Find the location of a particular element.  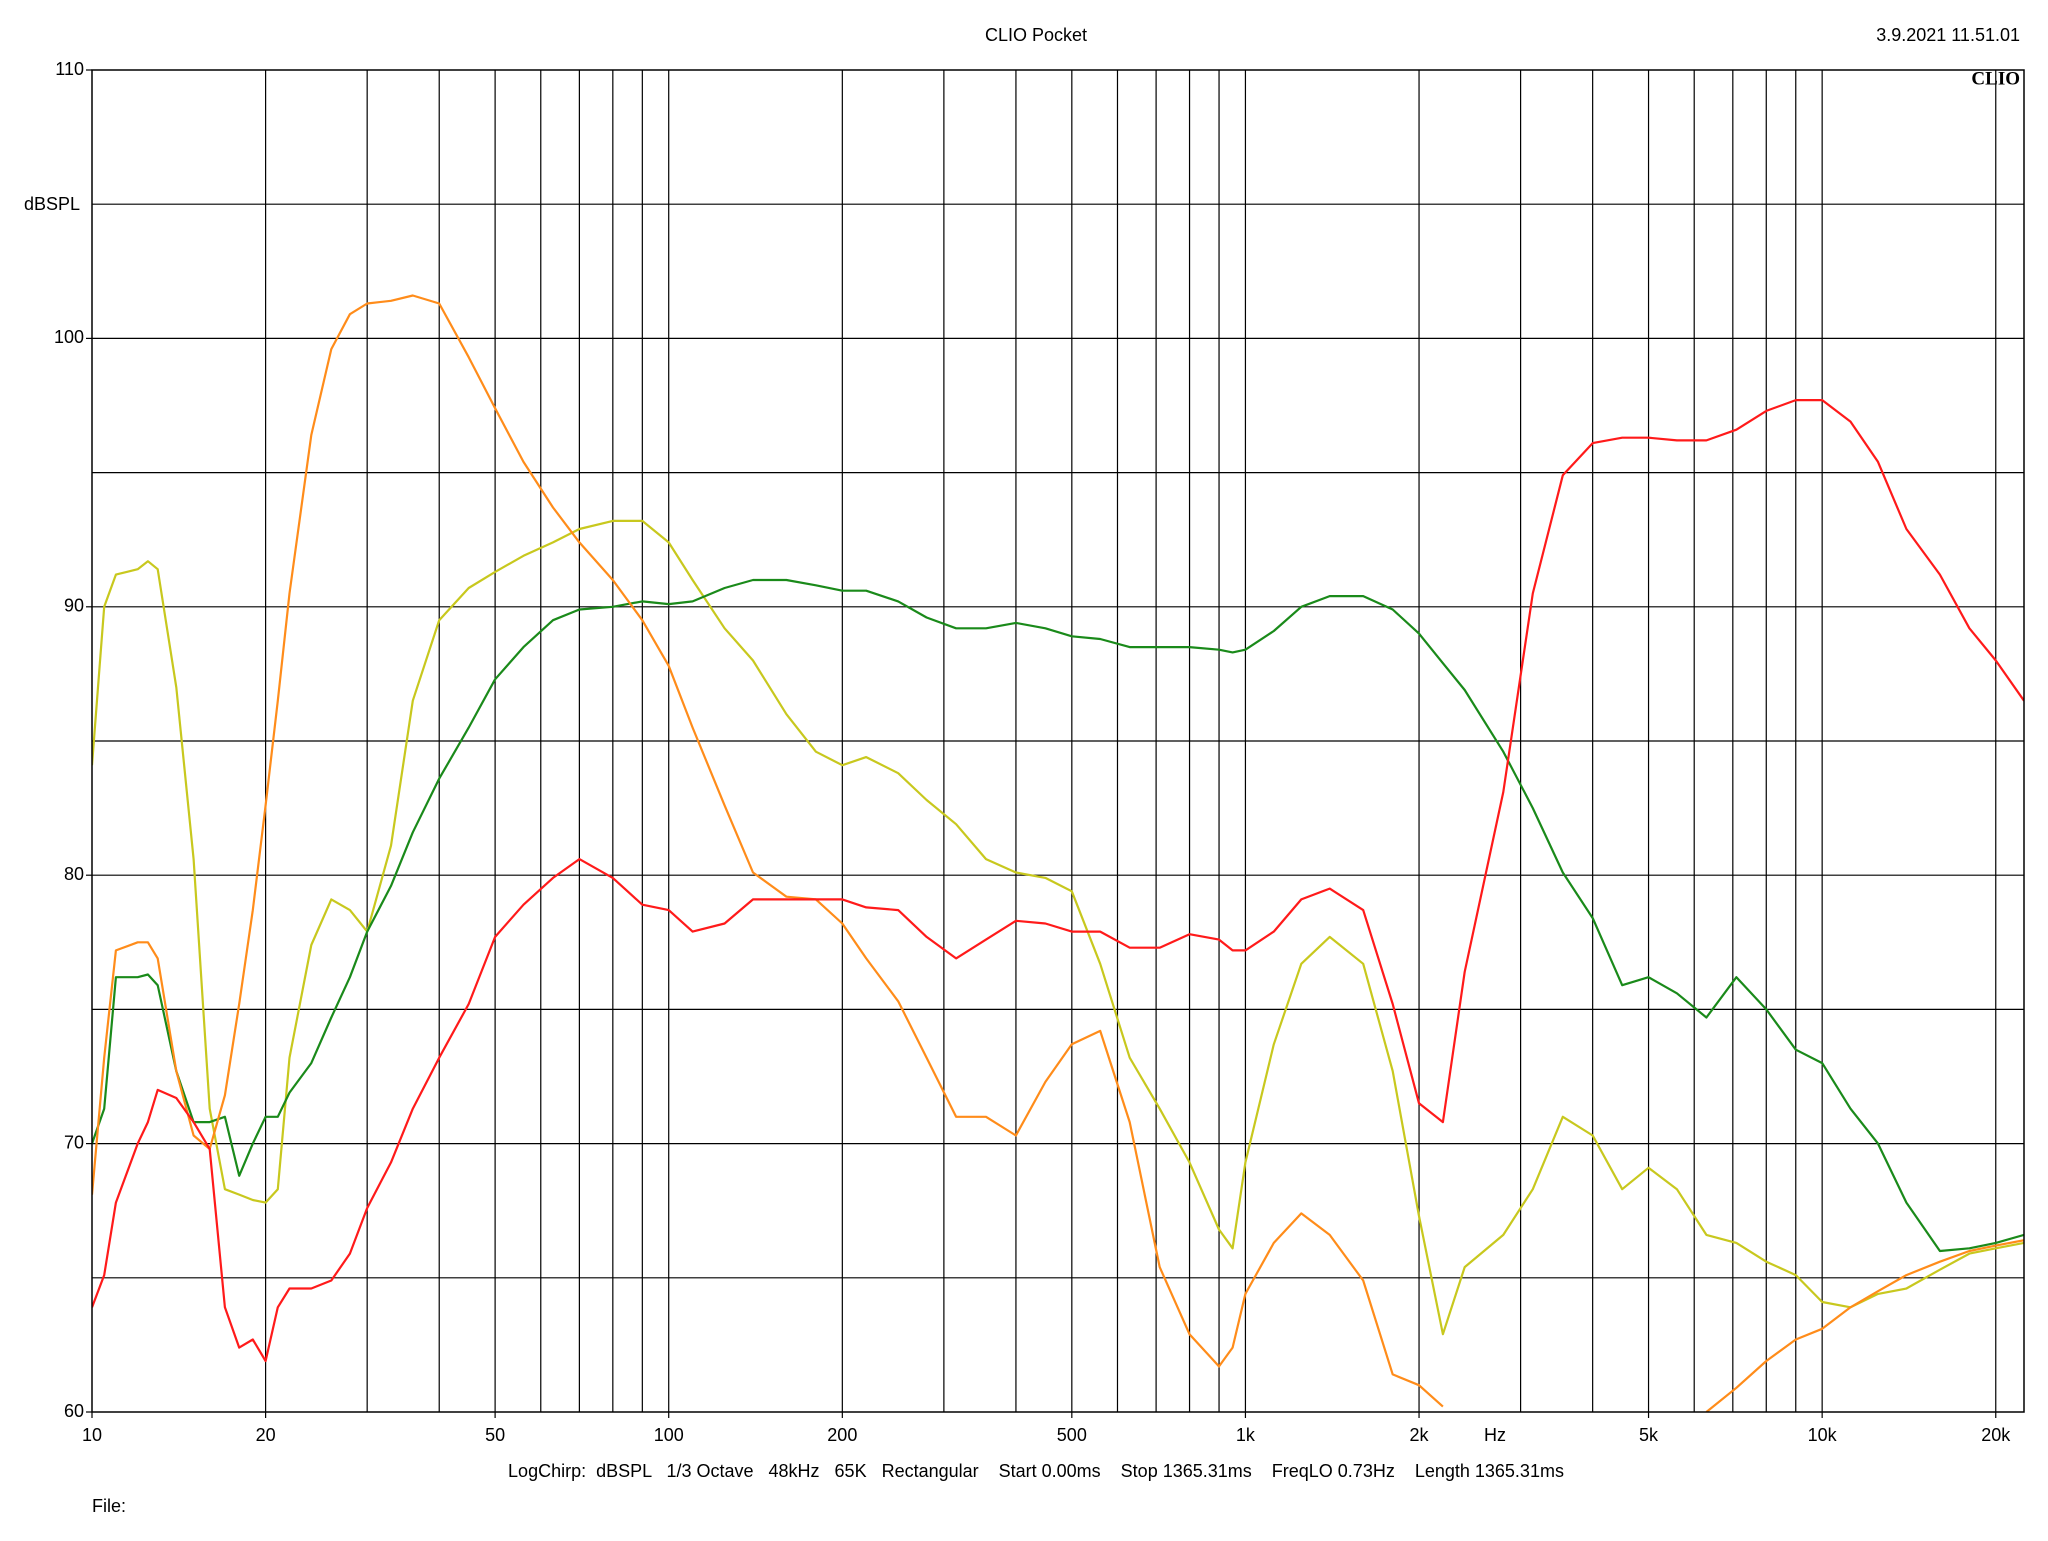

y-tick-label: 80 is located at coordinates (74, 874).